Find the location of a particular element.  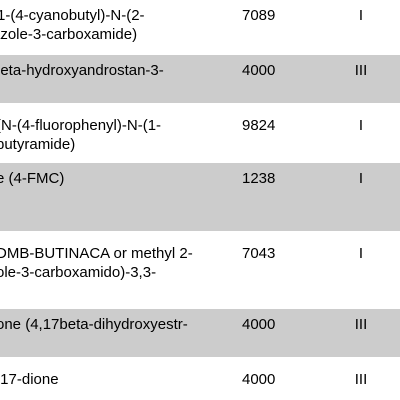

drug-code-cell: 7089 is located at coordinates (259, 15).